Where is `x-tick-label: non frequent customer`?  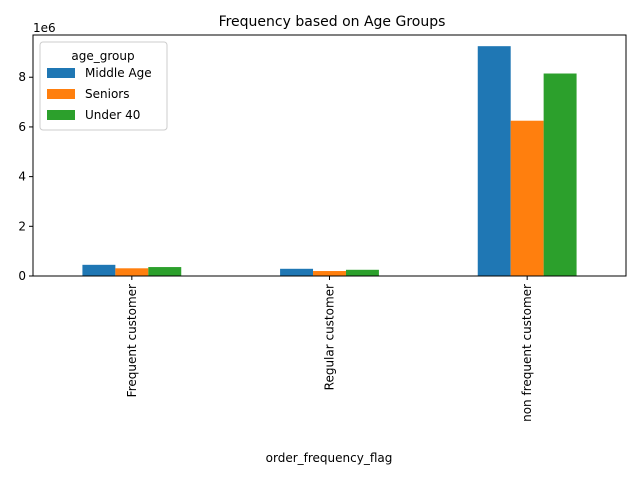 x-tick-label: non frequent customer is located at coordinates (527, 353).